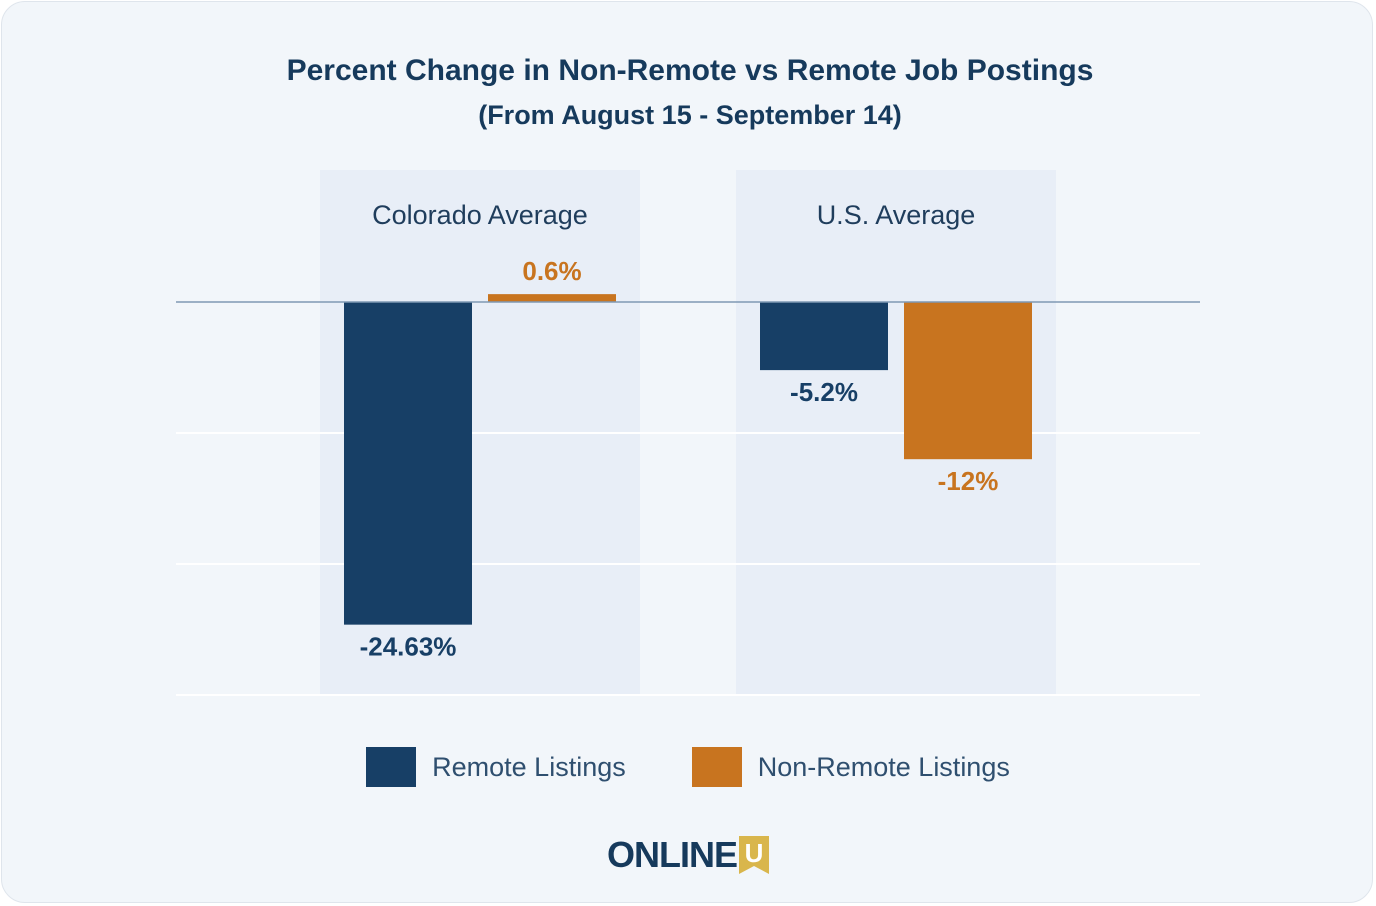 The width and height of the screenshot is (1376, 906). I want to click on legend-item-remote: Remote Listings, so click(496, 767).